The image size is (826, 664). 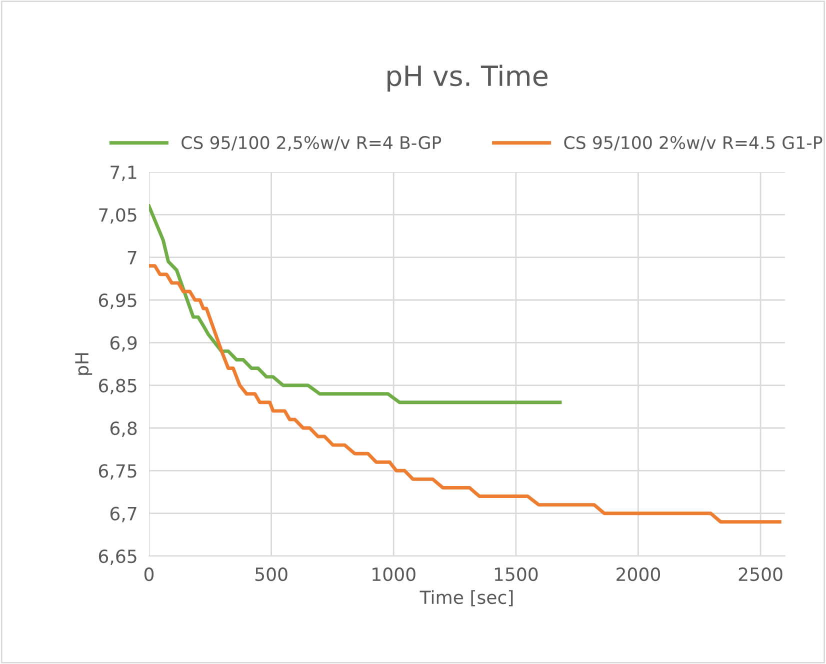 What do you see at coordinates (123, 429) in the screenshot?
I see `y-tick-label: 6,8` at bounding box center [123, 429].